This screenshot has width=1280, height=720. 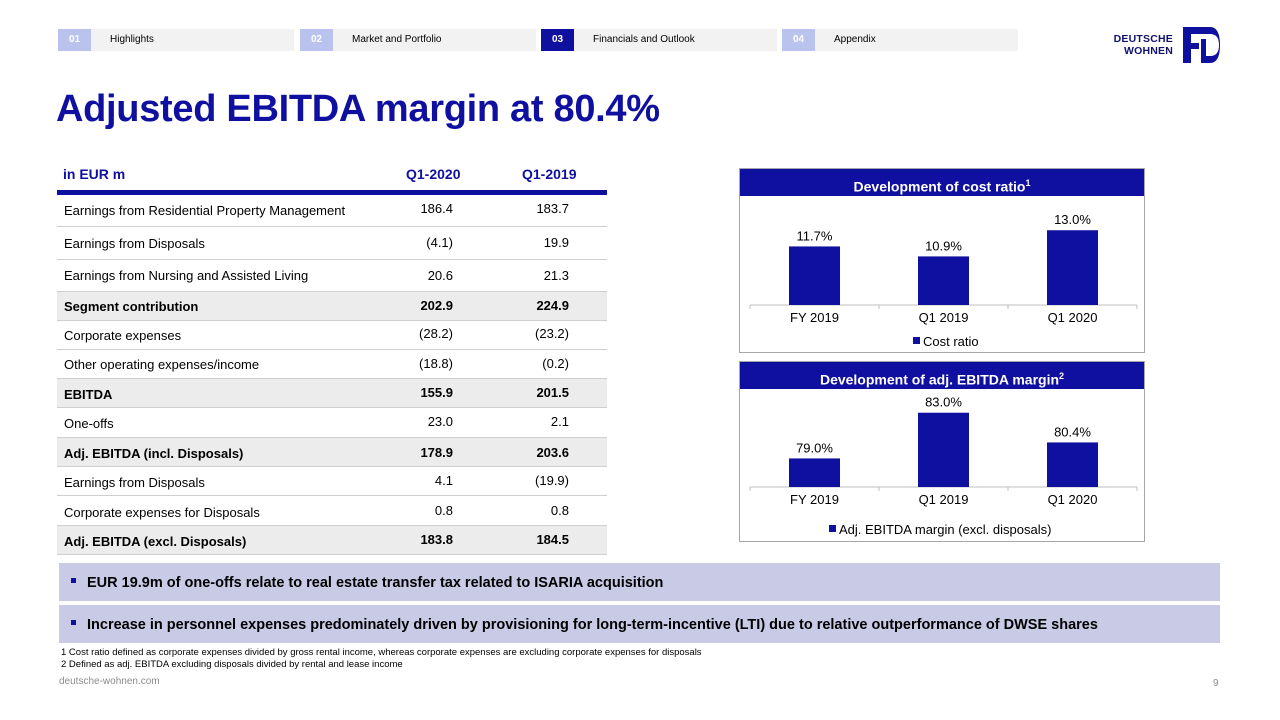 I want to click on chart-title-footnote-ref: 1, so click(x=1028, y=183).